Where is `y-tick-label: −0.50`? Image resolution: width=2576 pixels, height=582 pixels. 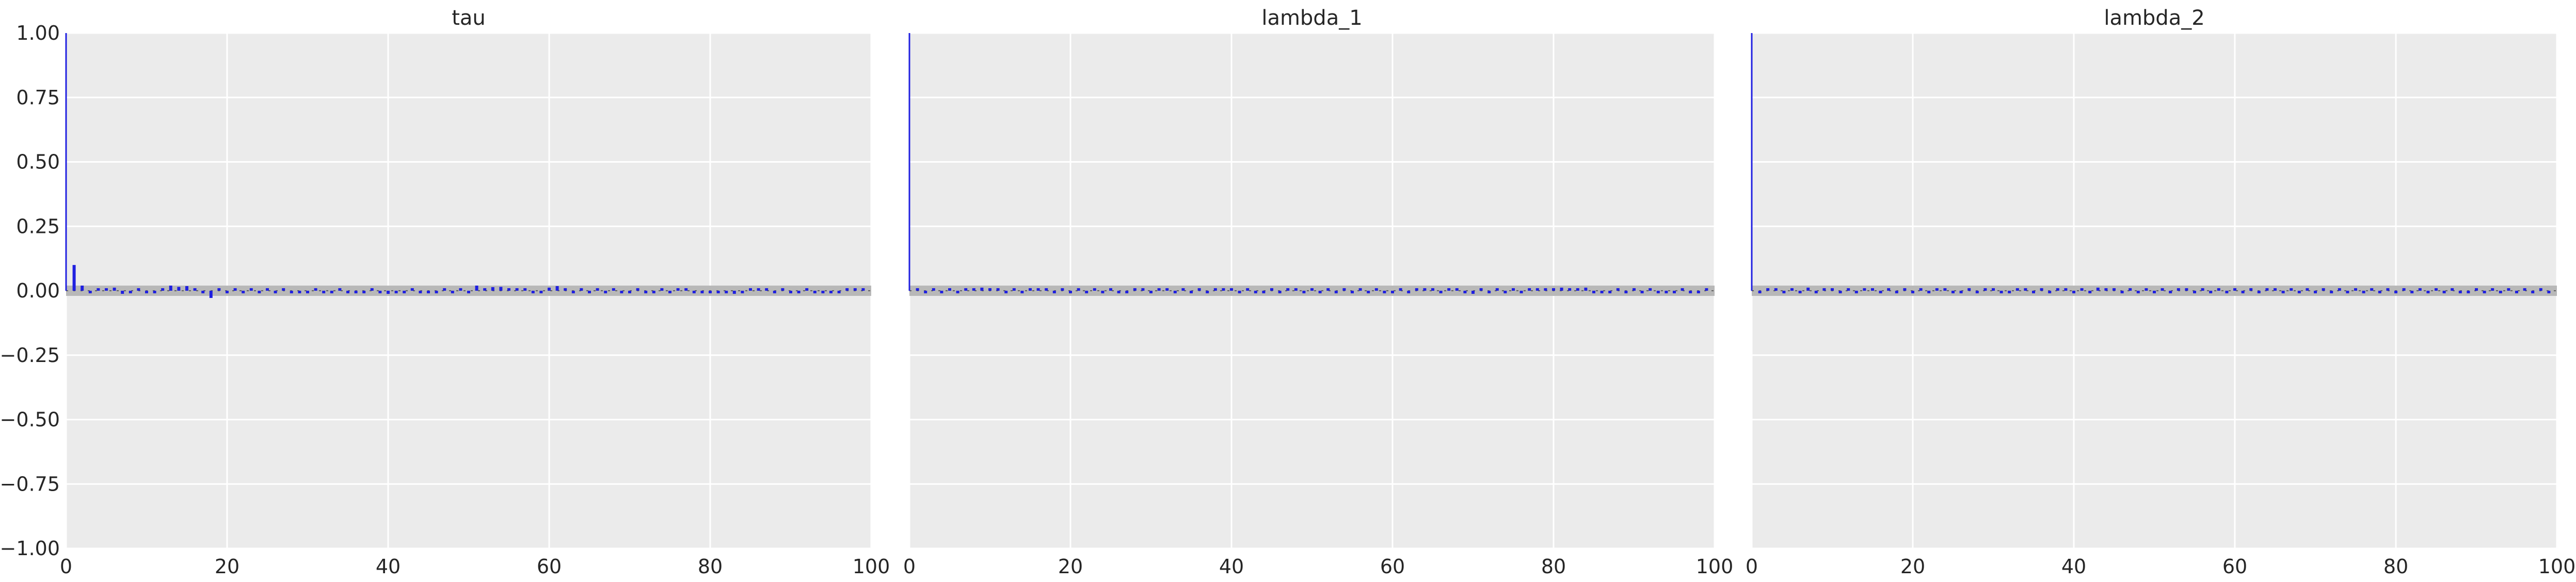
y-tick-label: −0.50 is located at coordinates (30, 419).